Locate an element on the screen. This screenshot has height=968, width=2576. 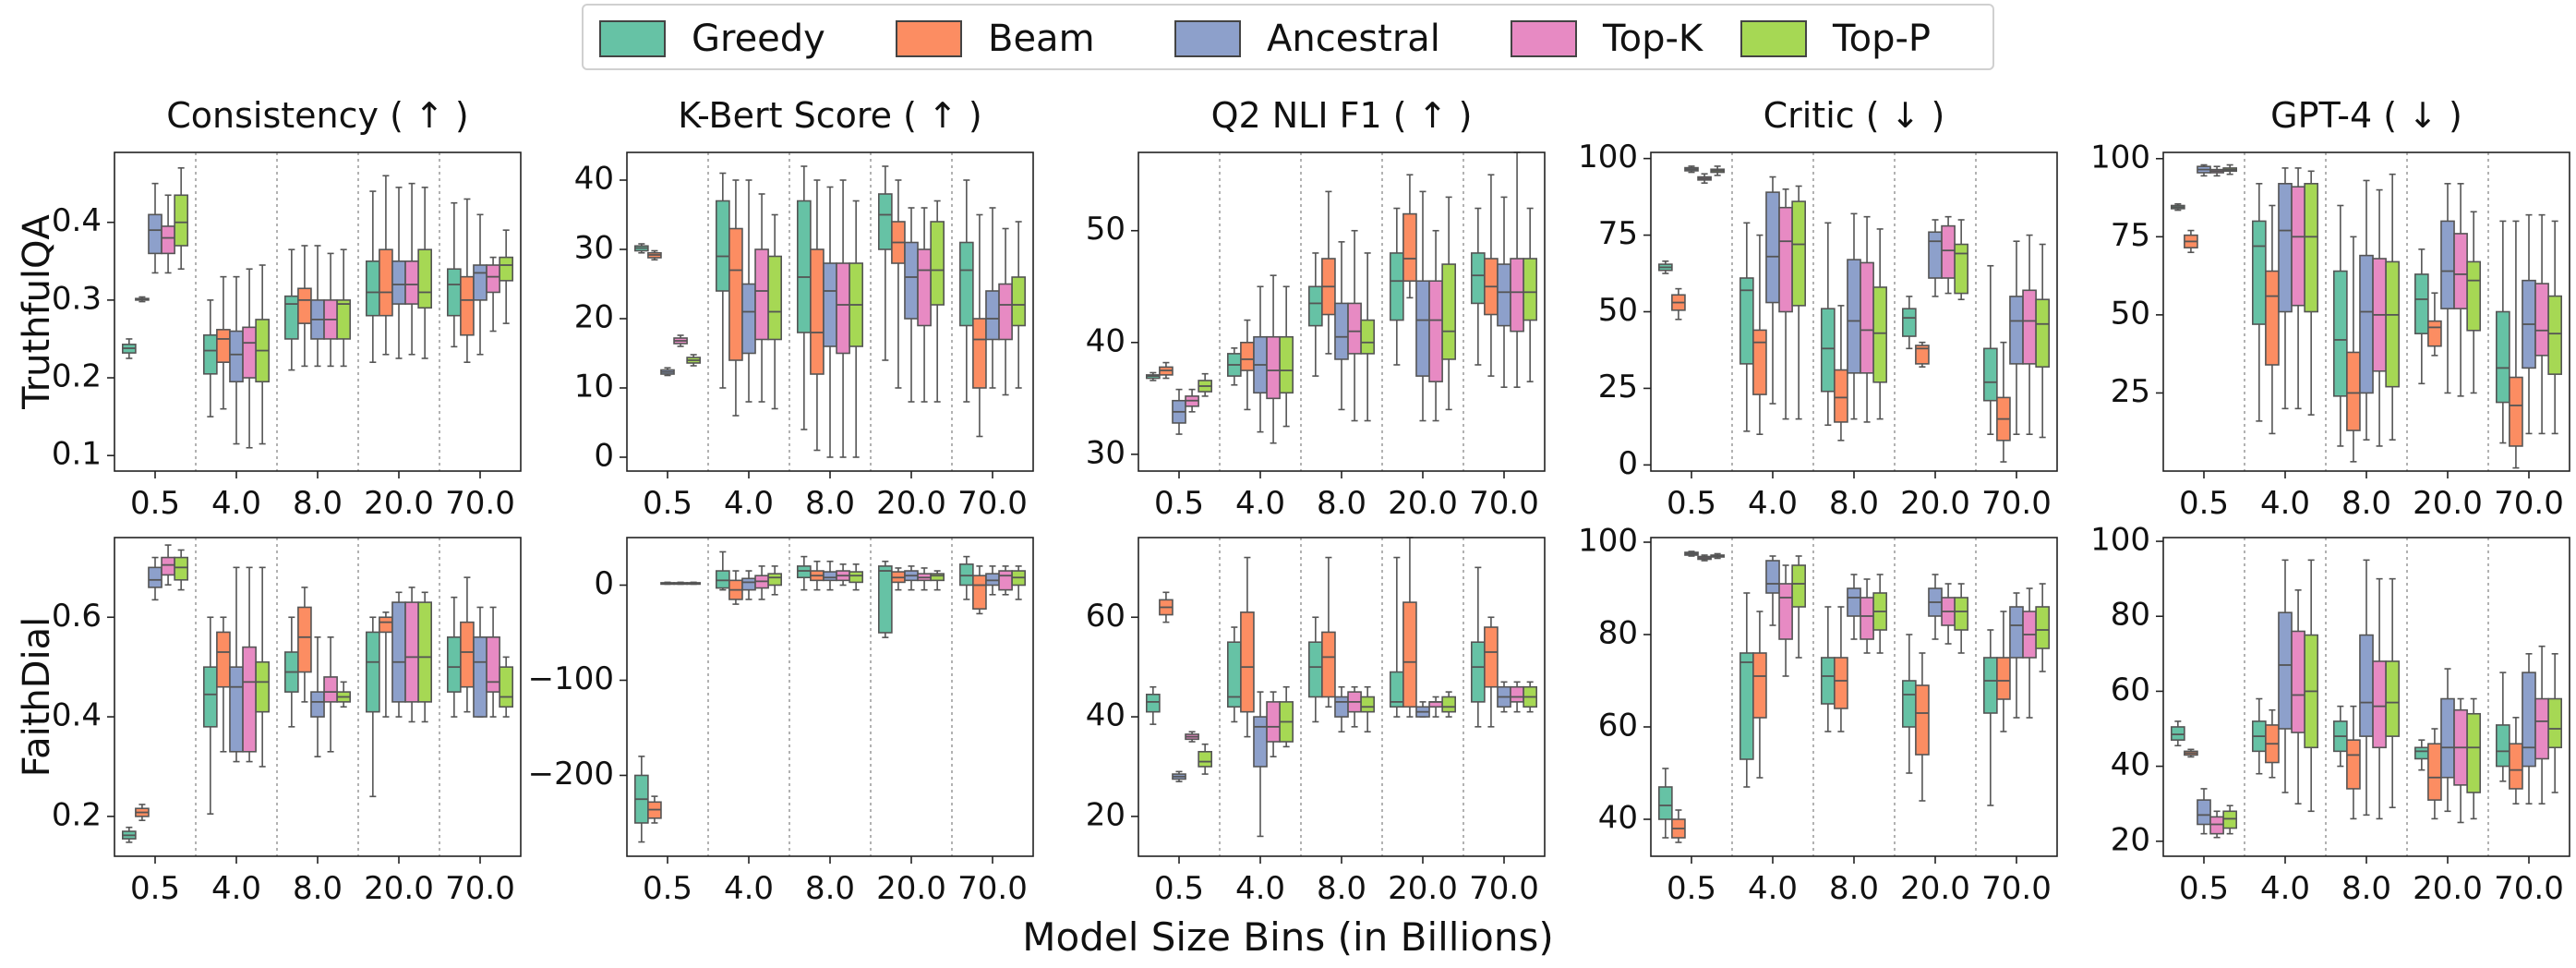
y-tick-label: 50 is located at coordinates (1105, 229).